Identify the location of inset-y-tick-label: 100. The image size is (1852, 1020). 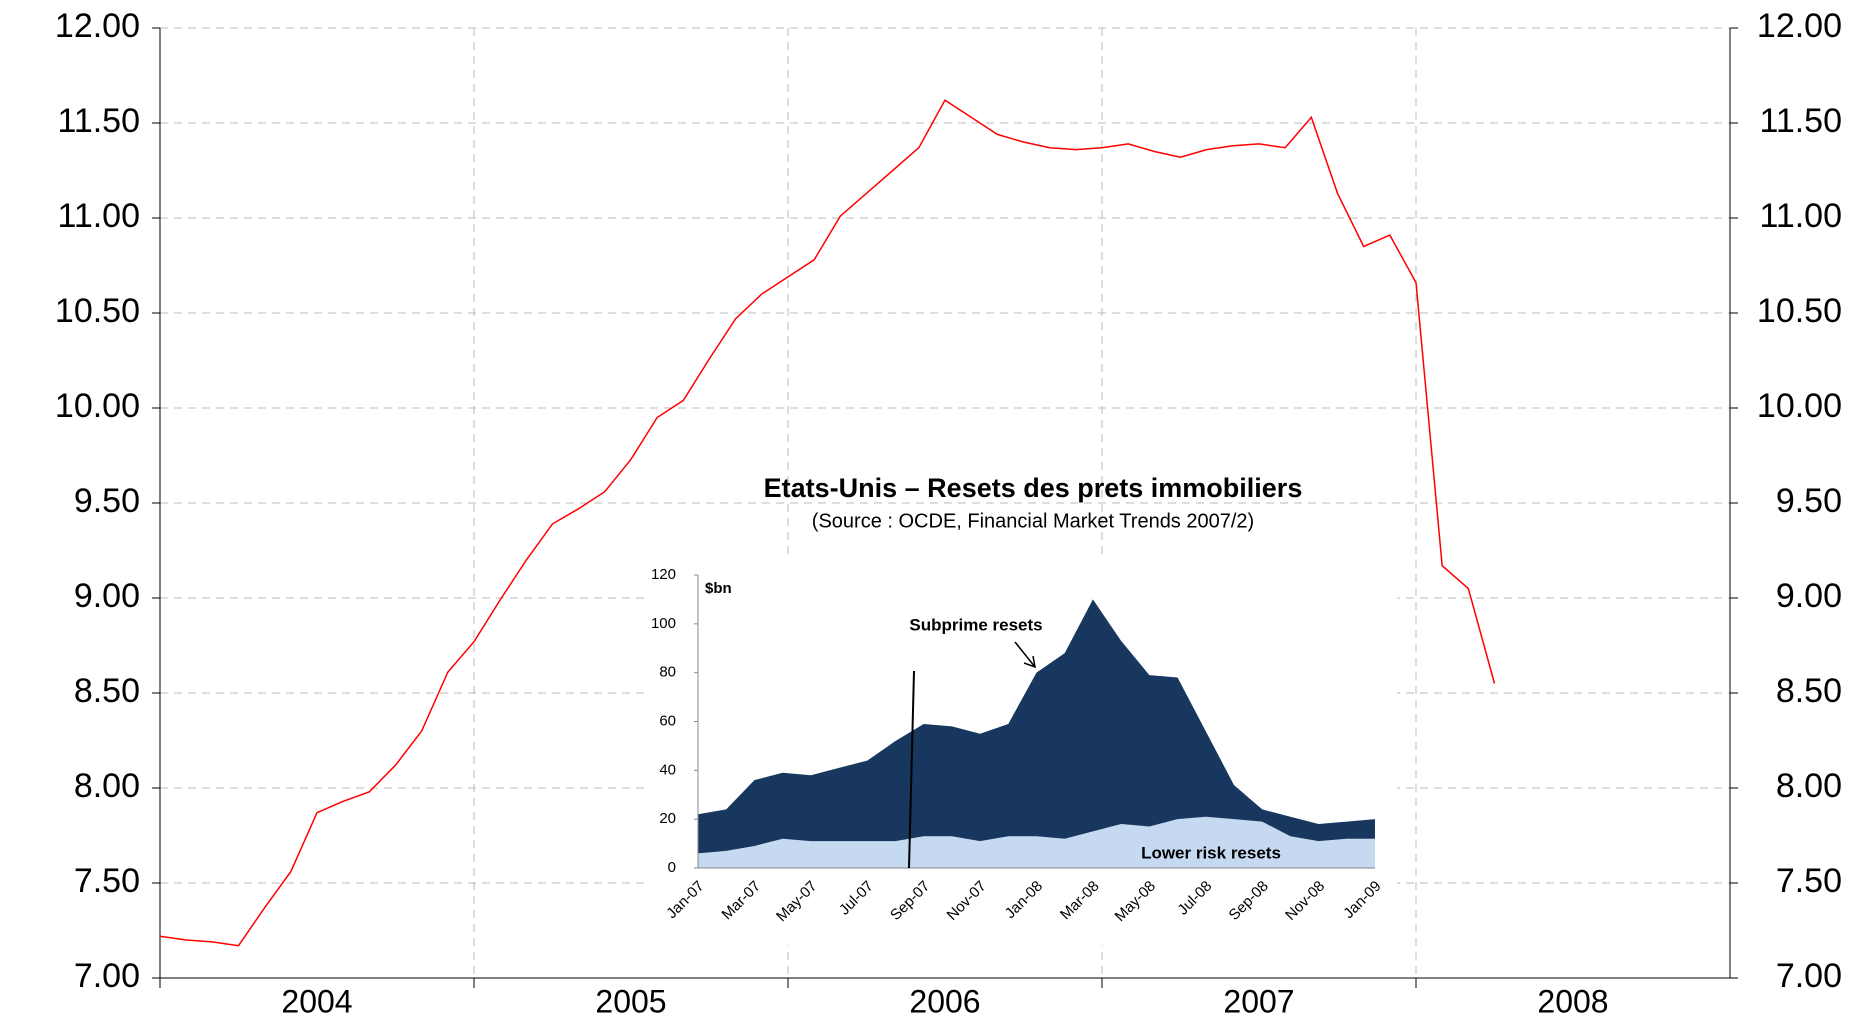
(663, 623).